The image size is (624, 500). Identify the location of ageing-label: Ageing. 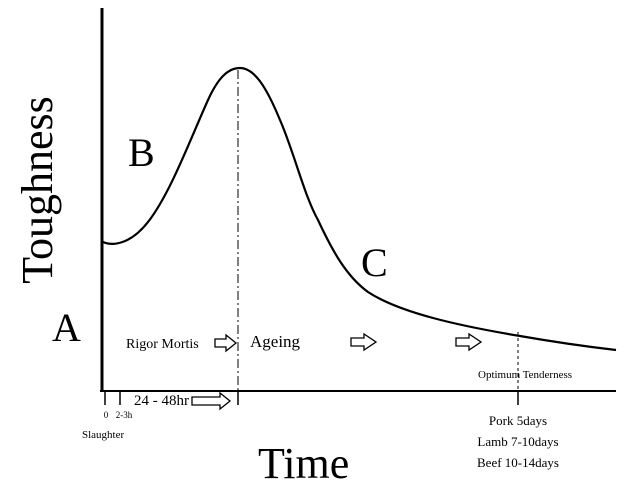
(275, 341).